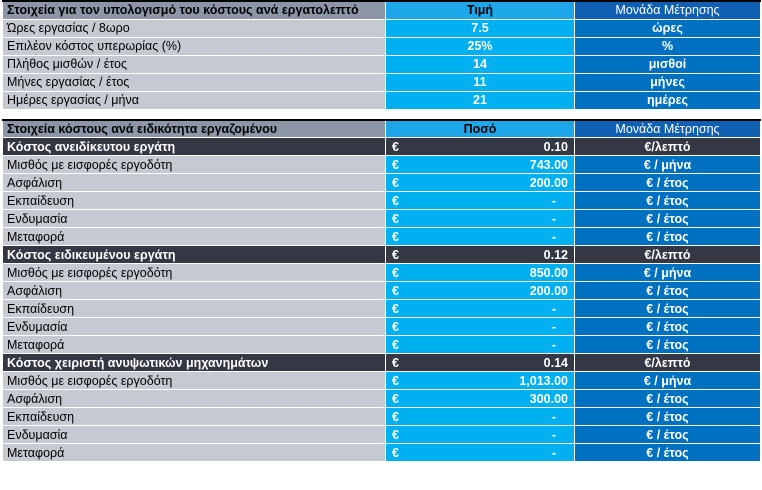  I want to click on cost-value-cell: €1,013.00, so click(480, 380).